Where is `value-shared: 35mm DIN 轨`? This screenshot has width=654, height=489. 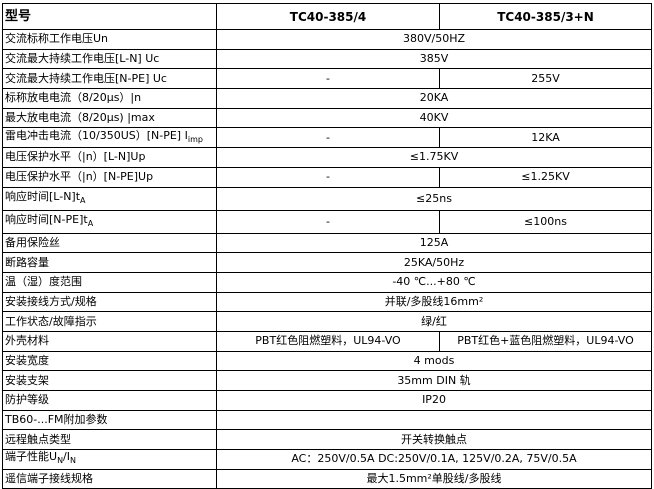
value-shared: 35mm DIN 轨 is located at coordinates (434, 380).